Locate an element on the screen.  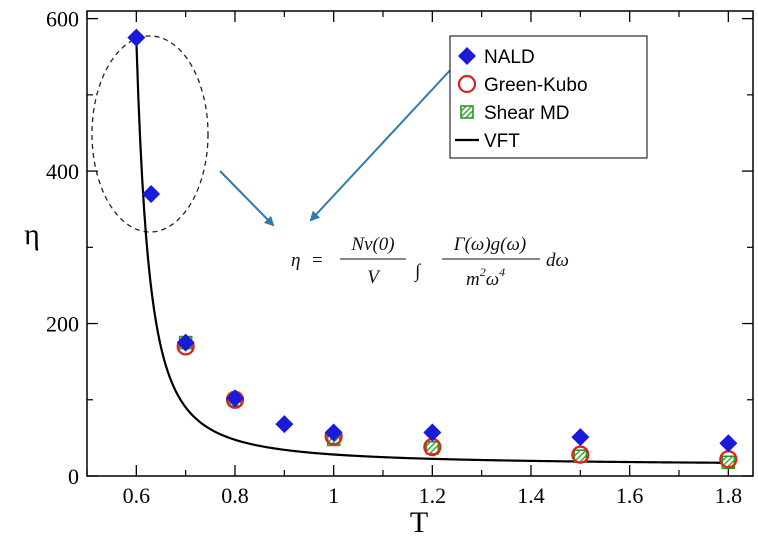
legend: NALD Green-Kubo Shear MD VFT is located at coordinates (548, 97).